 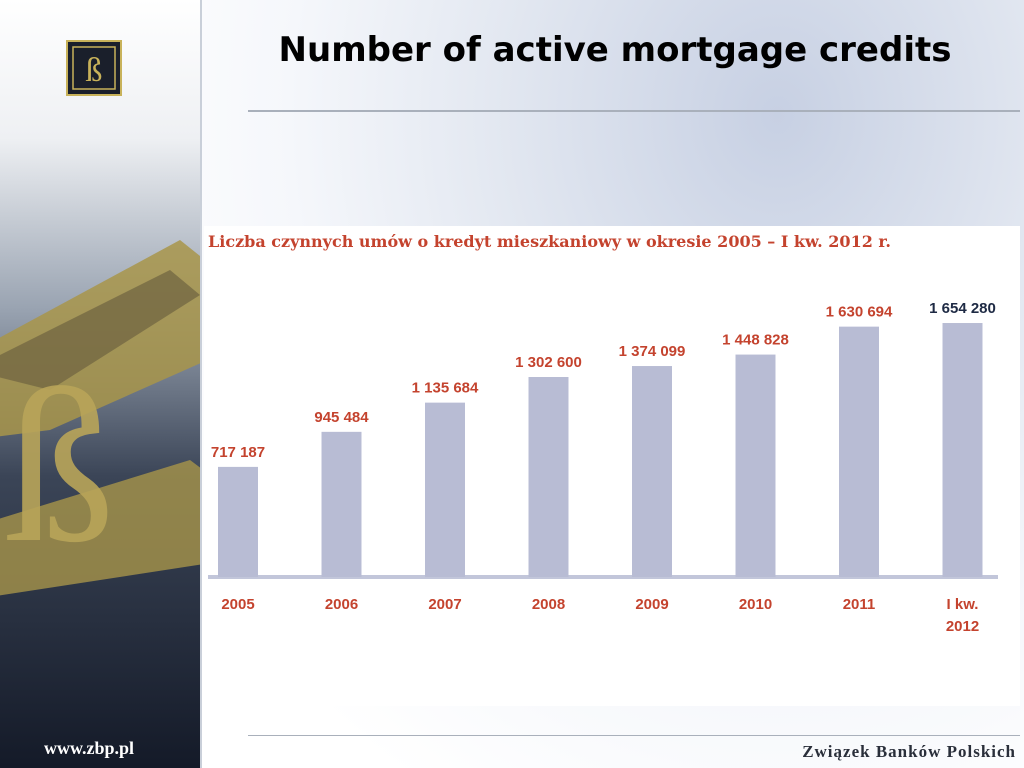 What do you see at coordinates (755, 604) in the screenshot?
I see `category-label-5: 2010` at bounding box center [755, 604].